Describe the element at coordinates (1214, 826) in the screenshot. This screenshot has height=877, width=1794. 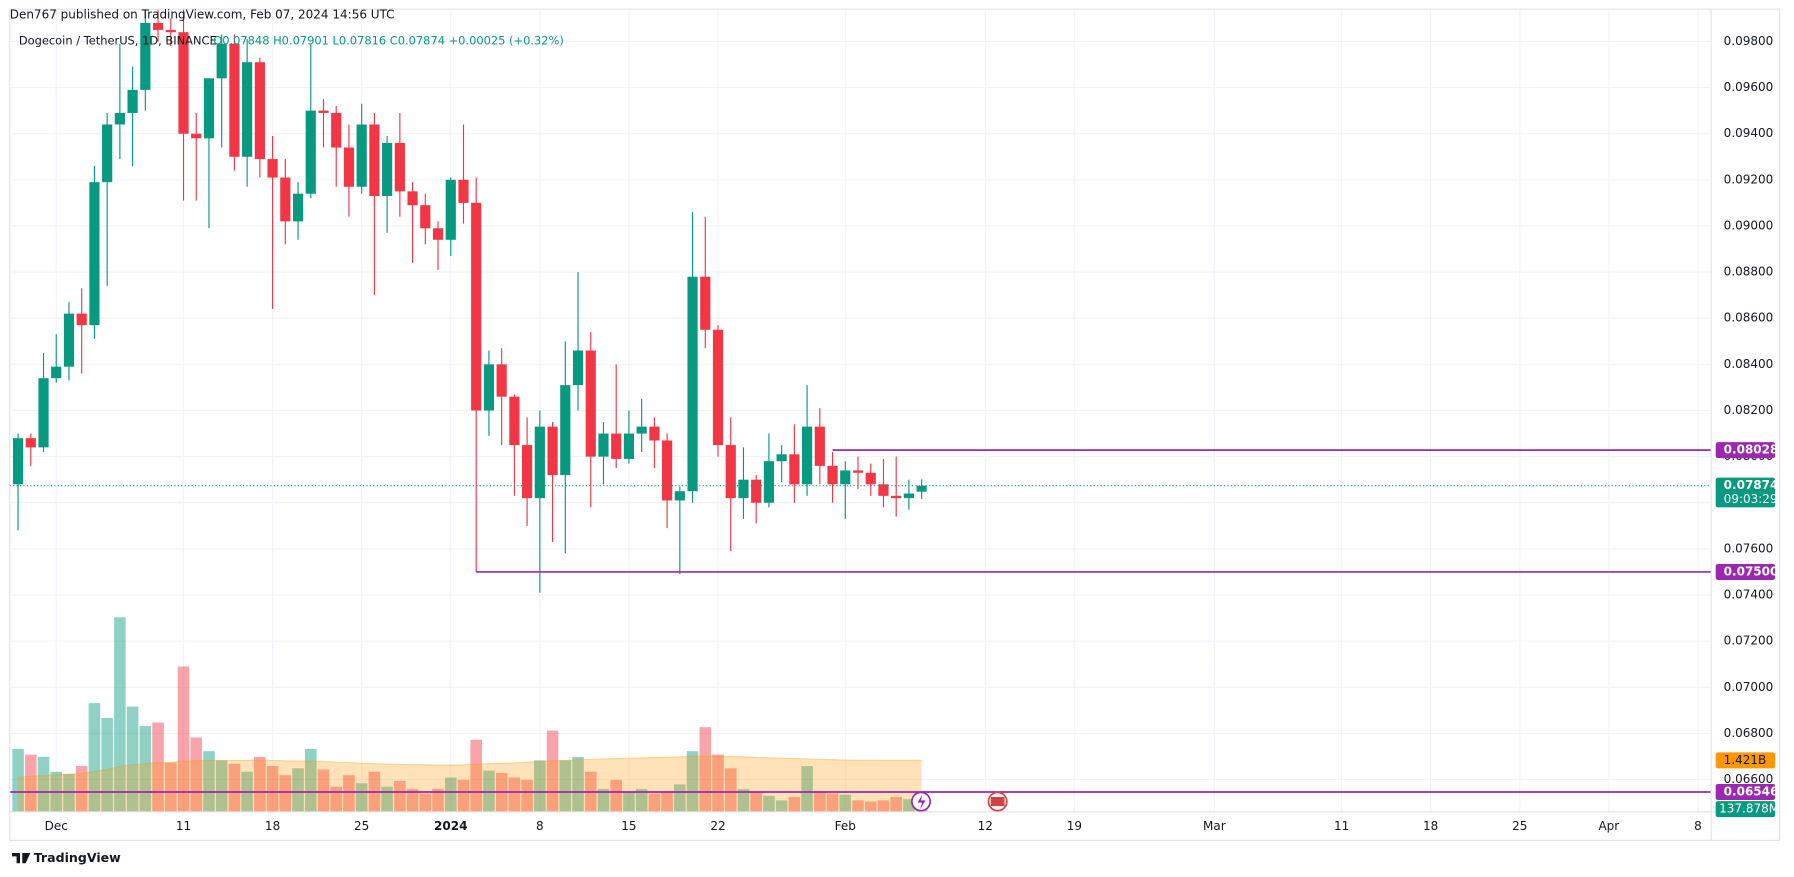
I see `x-tick-label: Mar` at that location.